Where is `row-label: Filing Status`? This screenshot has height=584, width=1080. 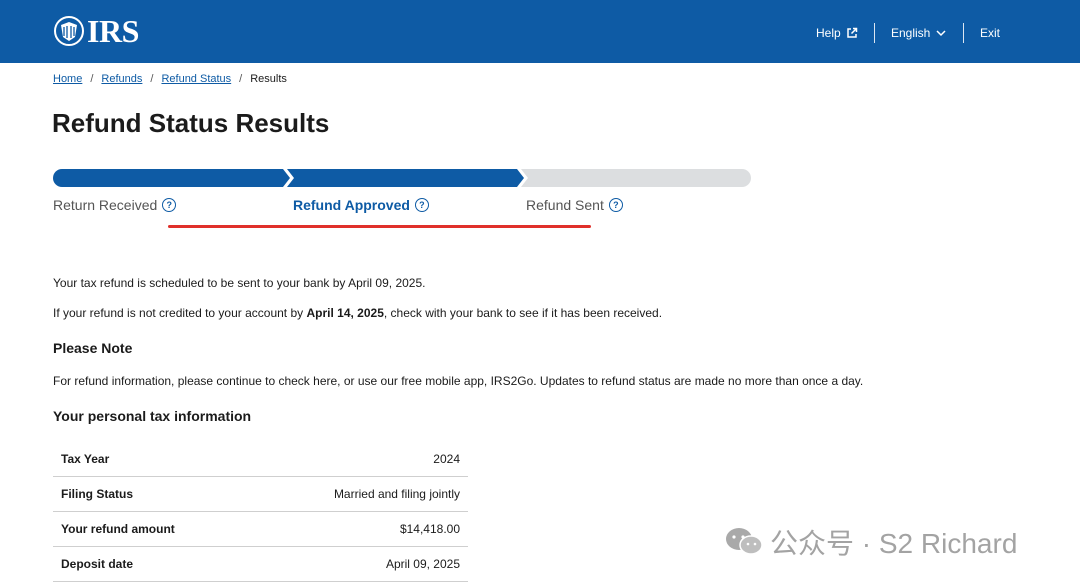 row-label: Filing Status is located at coordinates (97, 494).